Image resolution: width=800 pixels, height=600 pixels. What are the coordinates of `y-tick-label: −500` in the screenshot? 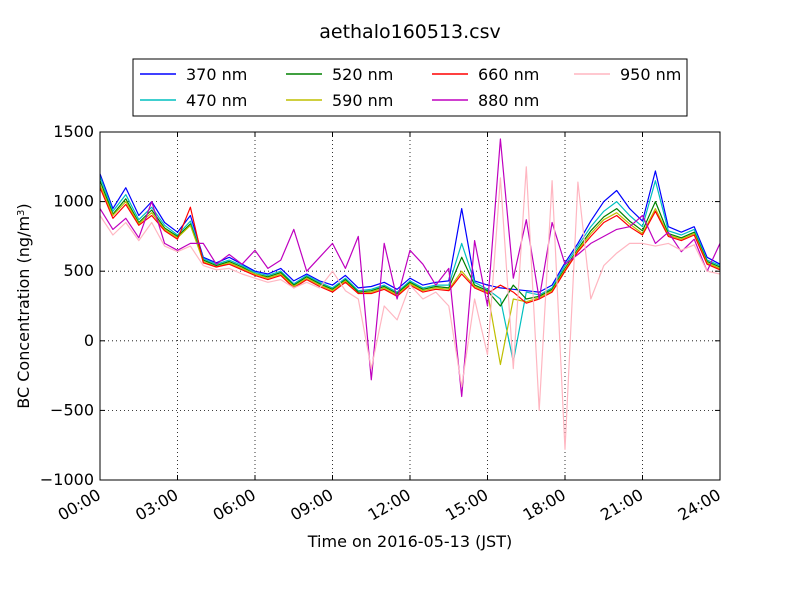 It's located at (72, 409).